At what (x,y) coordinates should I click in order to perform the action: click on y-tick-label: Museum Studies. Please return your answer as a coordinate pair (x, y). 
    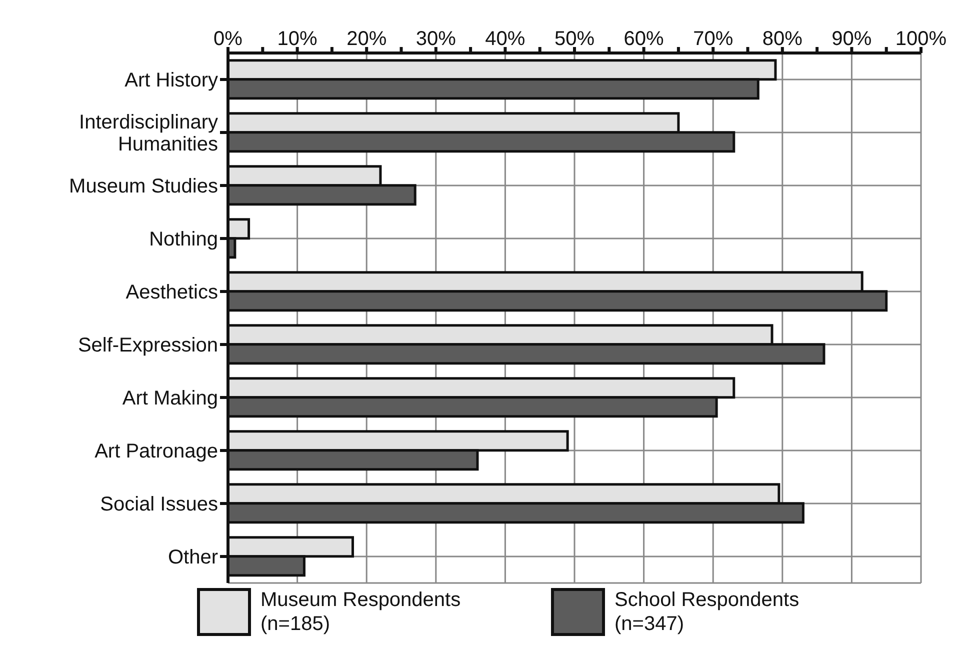
    Looking at the image, I should click on (143, 187).